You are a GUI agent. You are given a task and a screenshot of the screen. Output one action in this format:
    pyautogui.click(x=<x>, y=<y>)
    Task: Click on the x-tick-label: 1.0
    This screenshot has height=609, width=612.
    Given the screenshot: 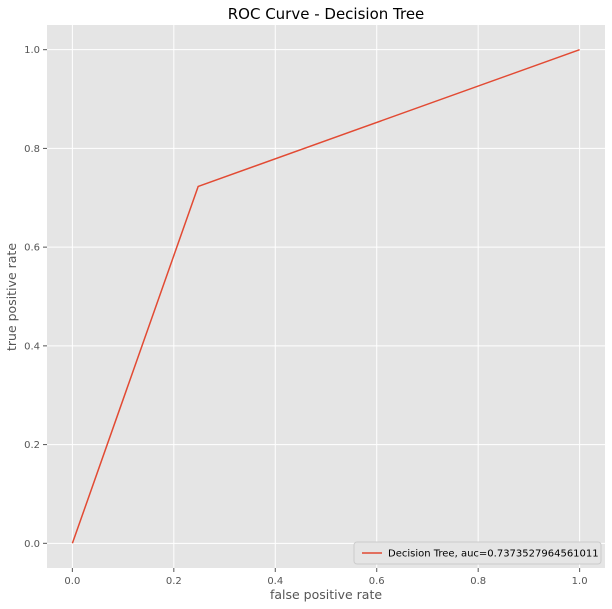 What is the action you would take?
    pyautogui.click(x=580, y=581)
    